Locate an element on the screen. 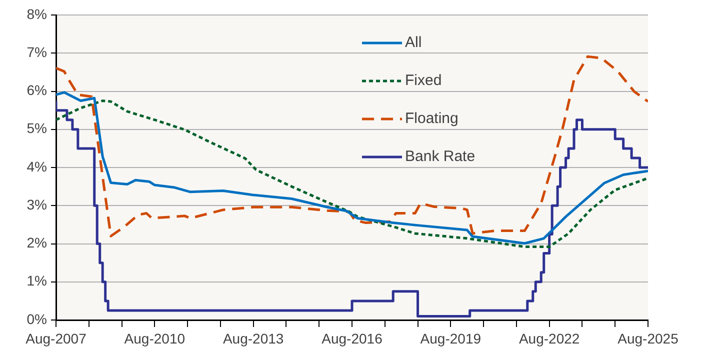 The height and width of the screenshot is (360, 703). x-tick-label: Aug-2016 is located at coordinates (352, 338).